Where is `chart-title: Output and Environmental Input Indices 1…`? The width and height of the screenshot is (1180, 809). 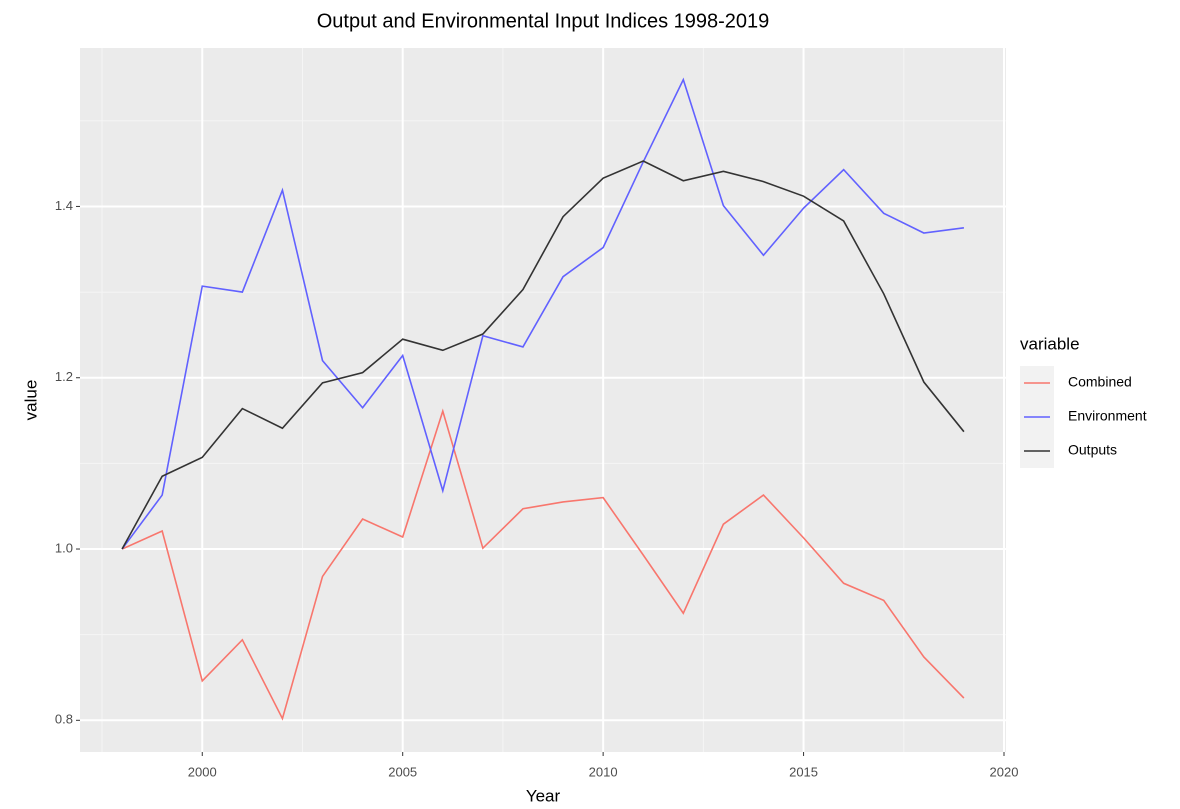
chart-title: Output and Environmental Input Indices 1… is located at coordinates (543, 21).